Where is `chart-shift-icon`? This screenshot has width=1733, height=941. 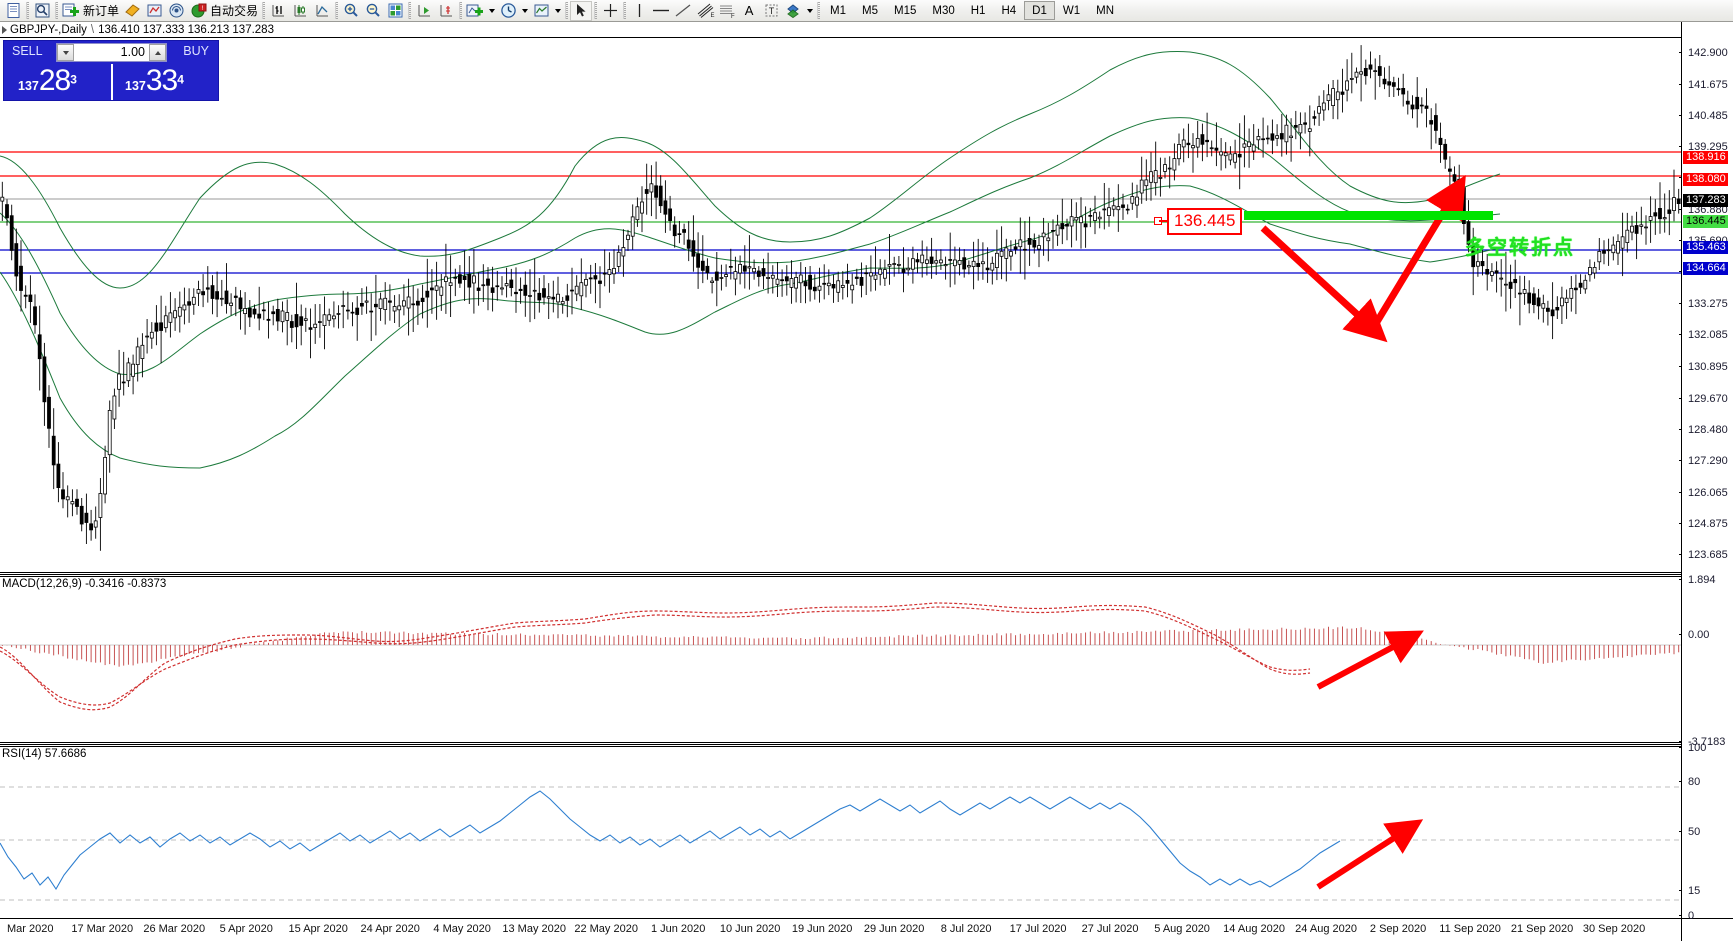 chart-shift-icon is located at coordinates (446, 11).